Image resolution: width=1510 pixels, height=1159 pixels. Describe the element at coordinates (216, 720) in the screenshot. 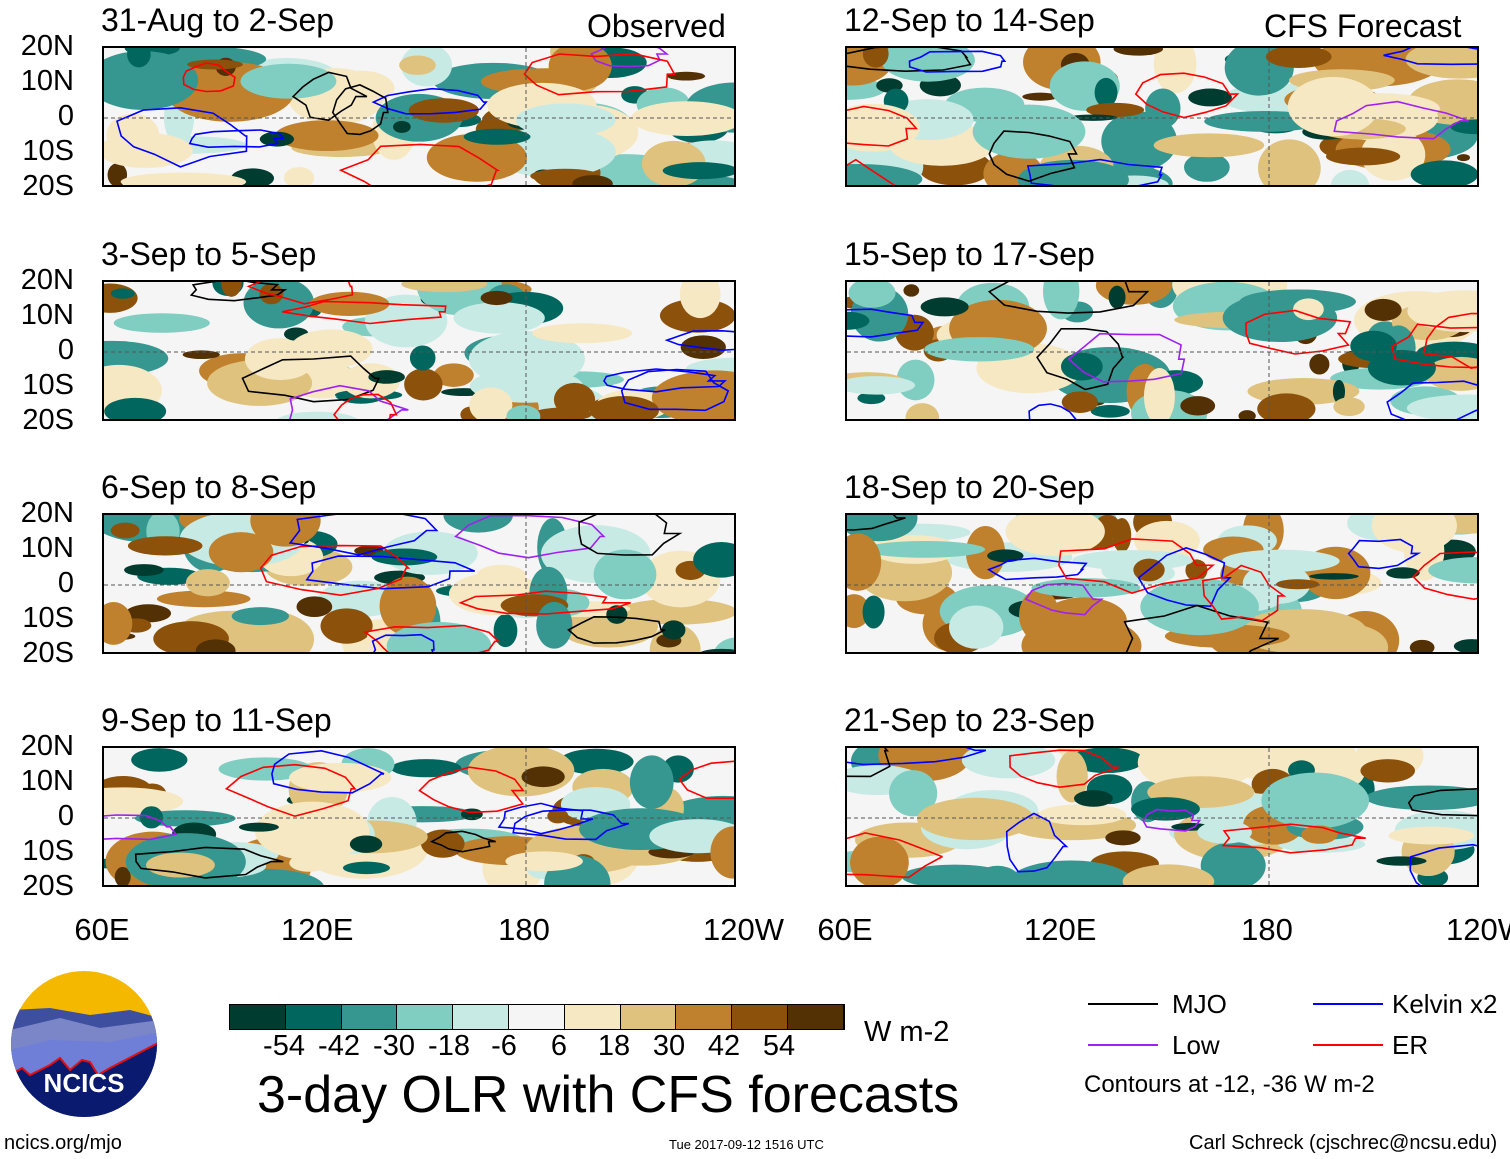

I see `panel-title: 9-Sep to 11-Sep` at that location.